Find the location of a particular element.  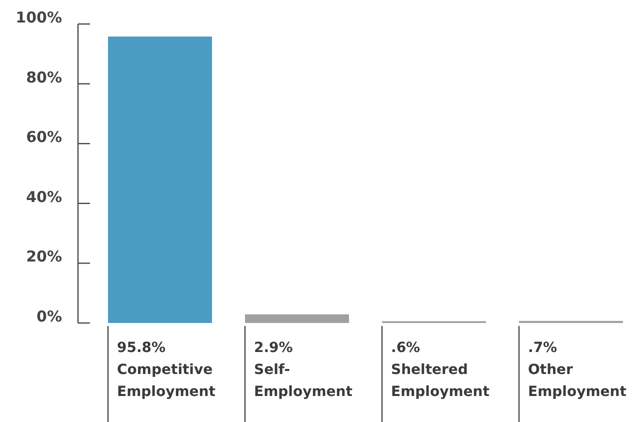

data-label: .7% is located at coordinates (543, 348).